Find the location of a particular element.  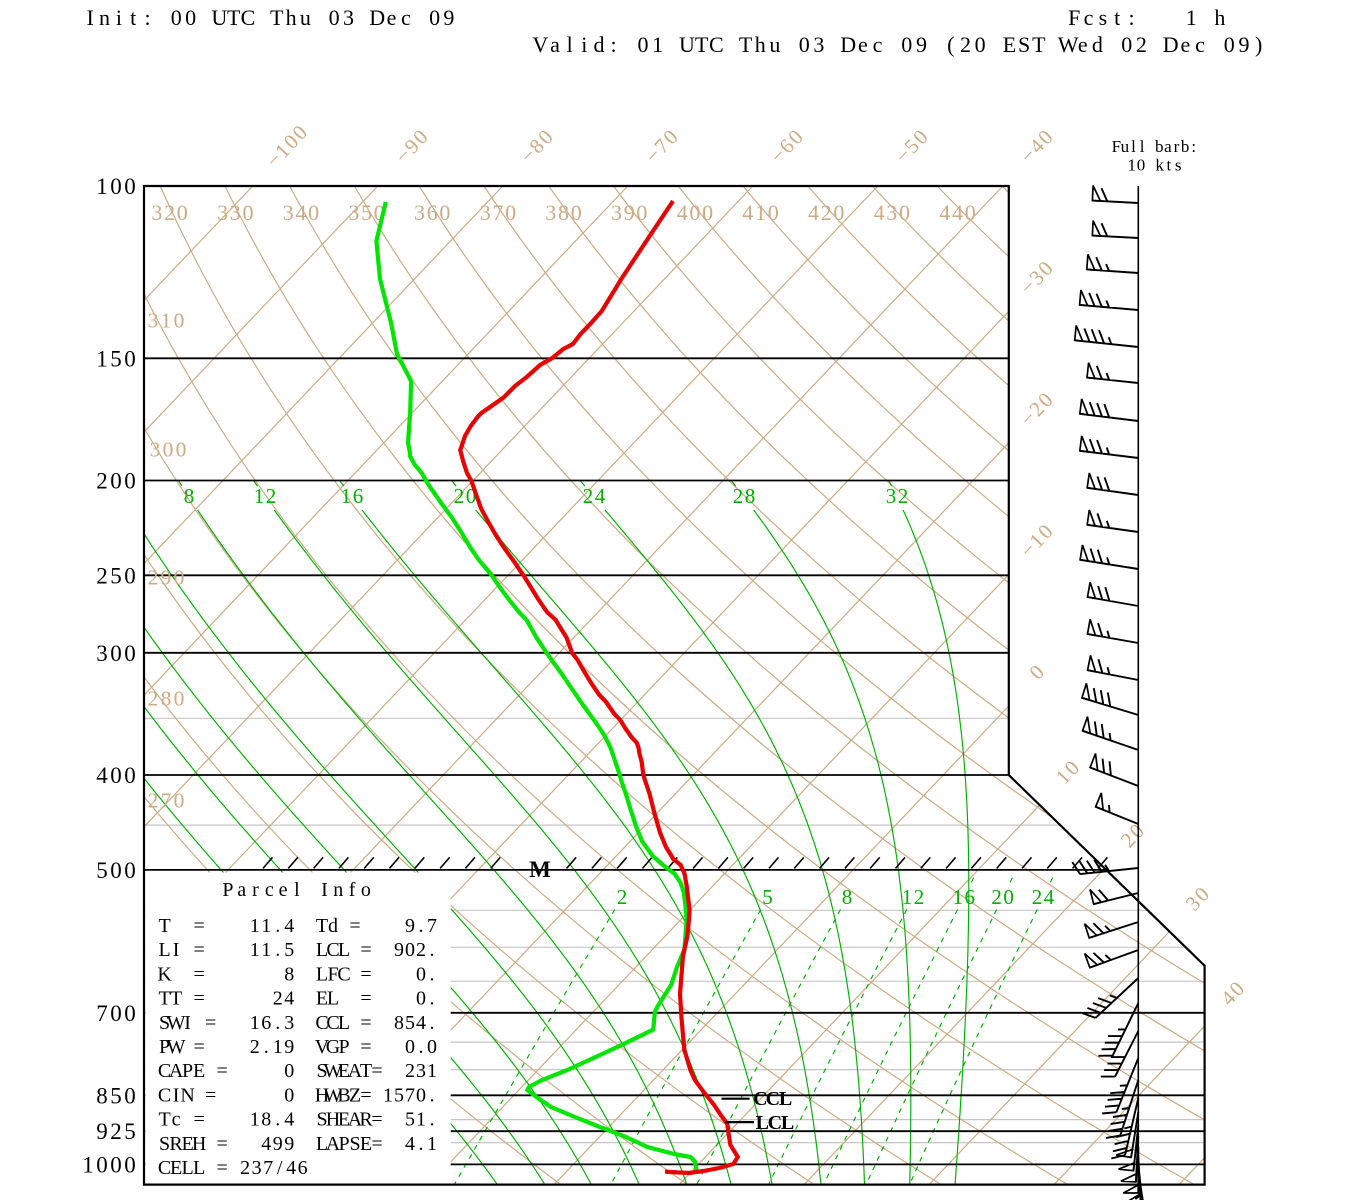

svg-text: Z is located at coordinates (355, 1095).